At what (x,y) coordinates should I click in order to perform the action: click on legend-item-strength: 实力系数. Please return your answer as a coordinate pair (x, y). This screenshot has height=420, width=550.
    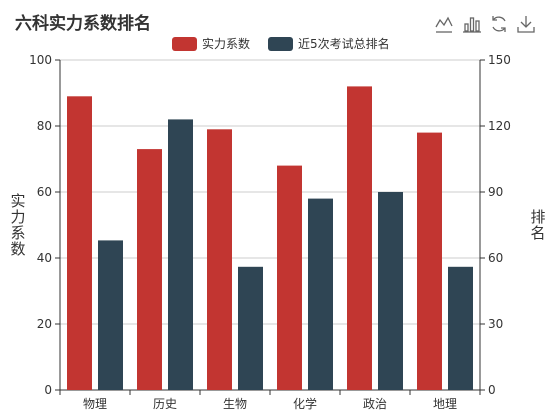
    Looking at the image, I should click on (211, 43).